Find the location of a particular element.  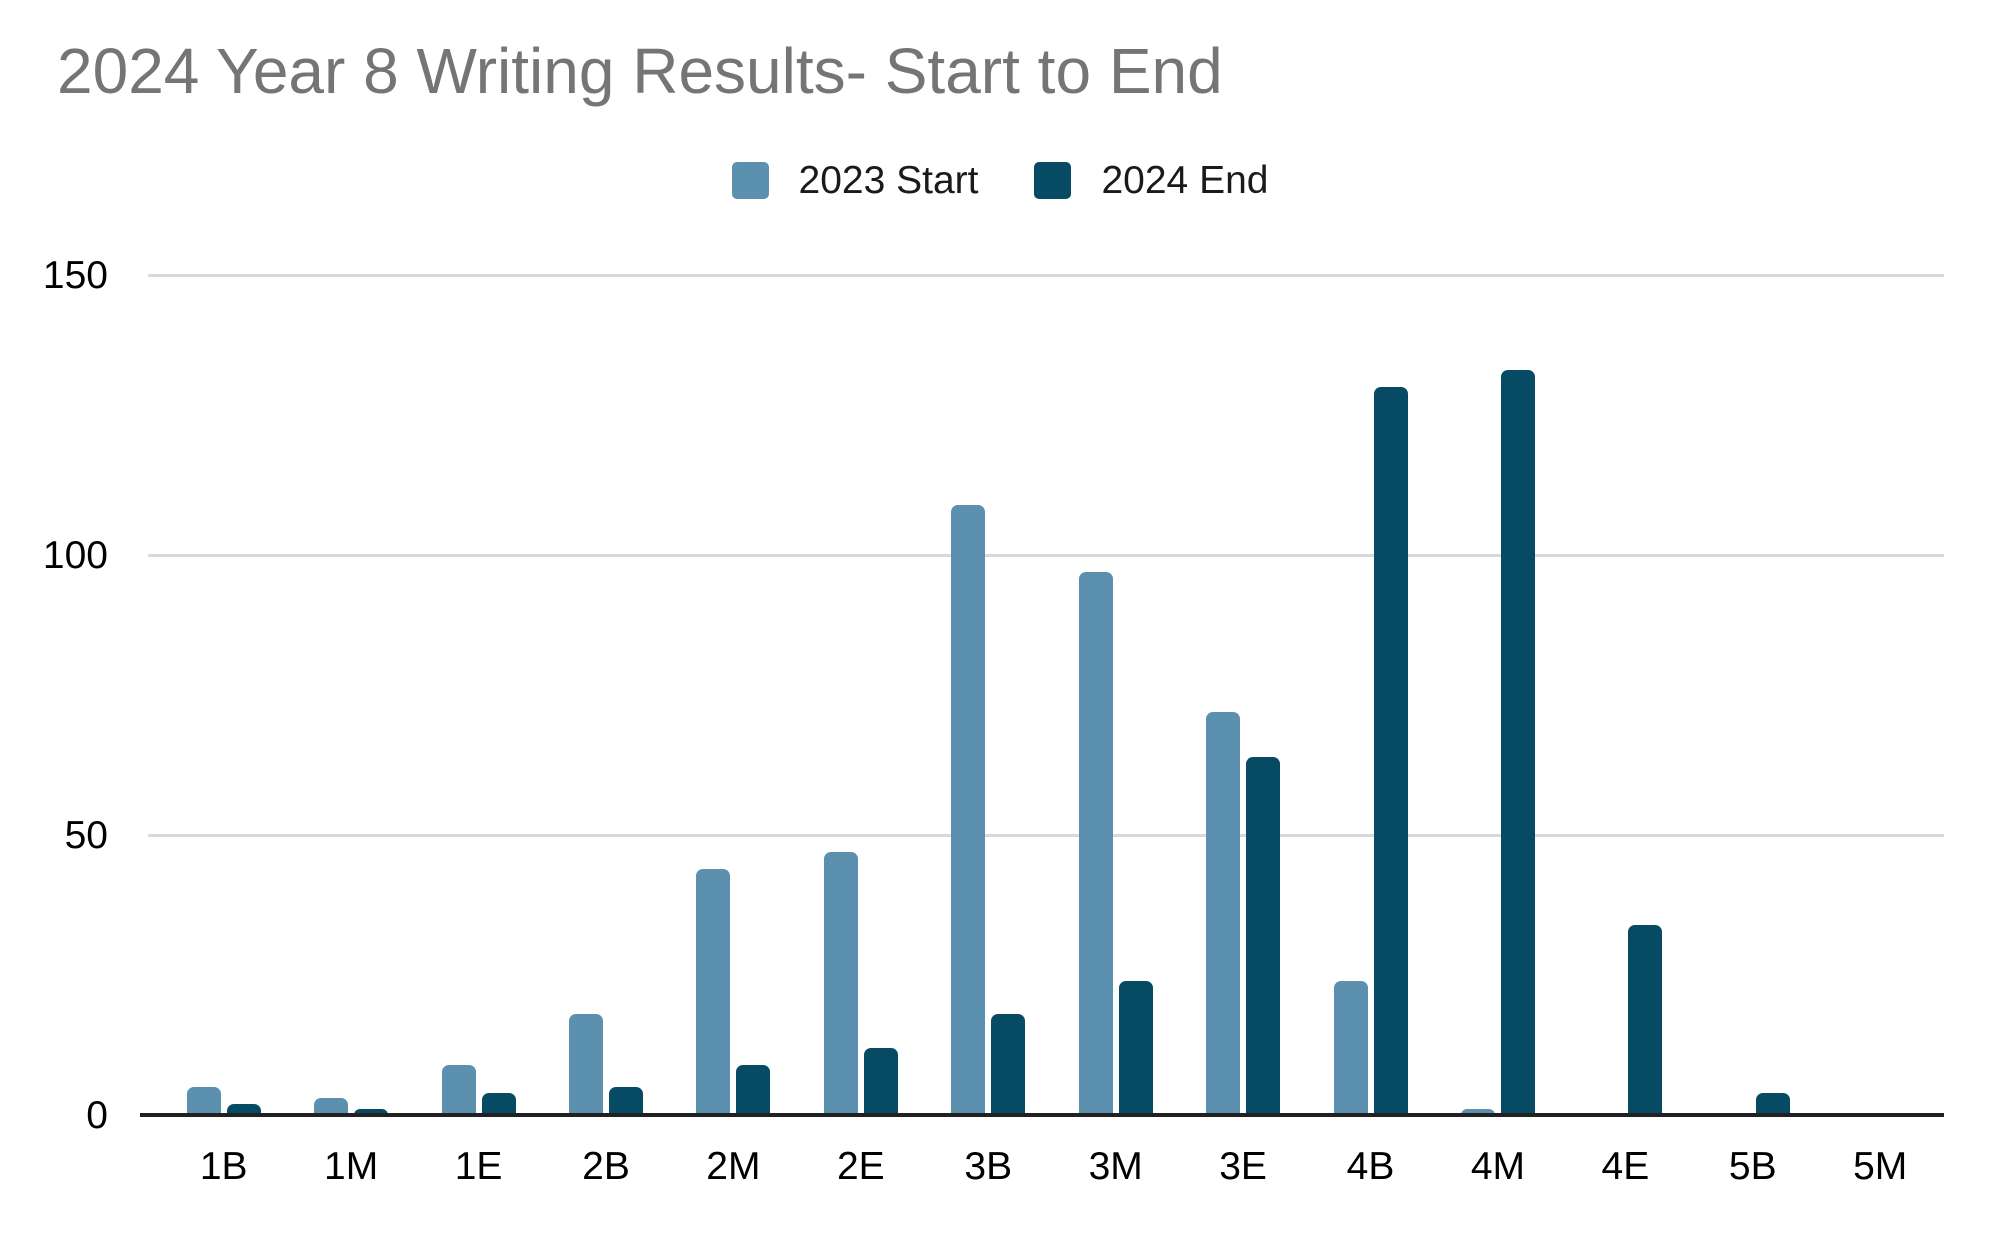

bar-2024-end-4e is located at coordinates (1645, 1019).